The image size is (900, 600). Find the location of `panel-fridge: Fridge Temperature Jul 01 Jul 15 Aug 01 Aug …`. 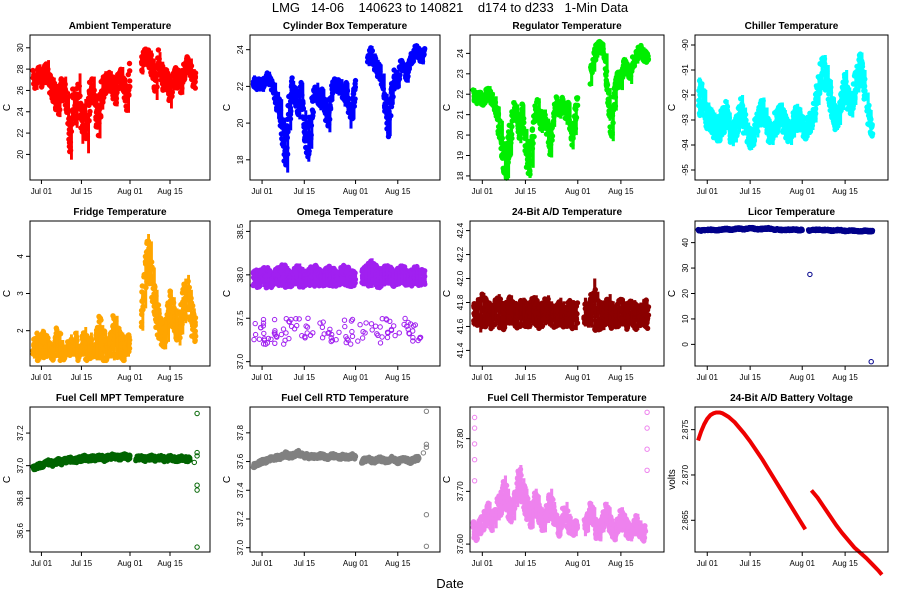

panel-fridge: Fridge Temperature Jul 01 Jul 15 Aug 01 Aug … is located at coordinates (106, 294).